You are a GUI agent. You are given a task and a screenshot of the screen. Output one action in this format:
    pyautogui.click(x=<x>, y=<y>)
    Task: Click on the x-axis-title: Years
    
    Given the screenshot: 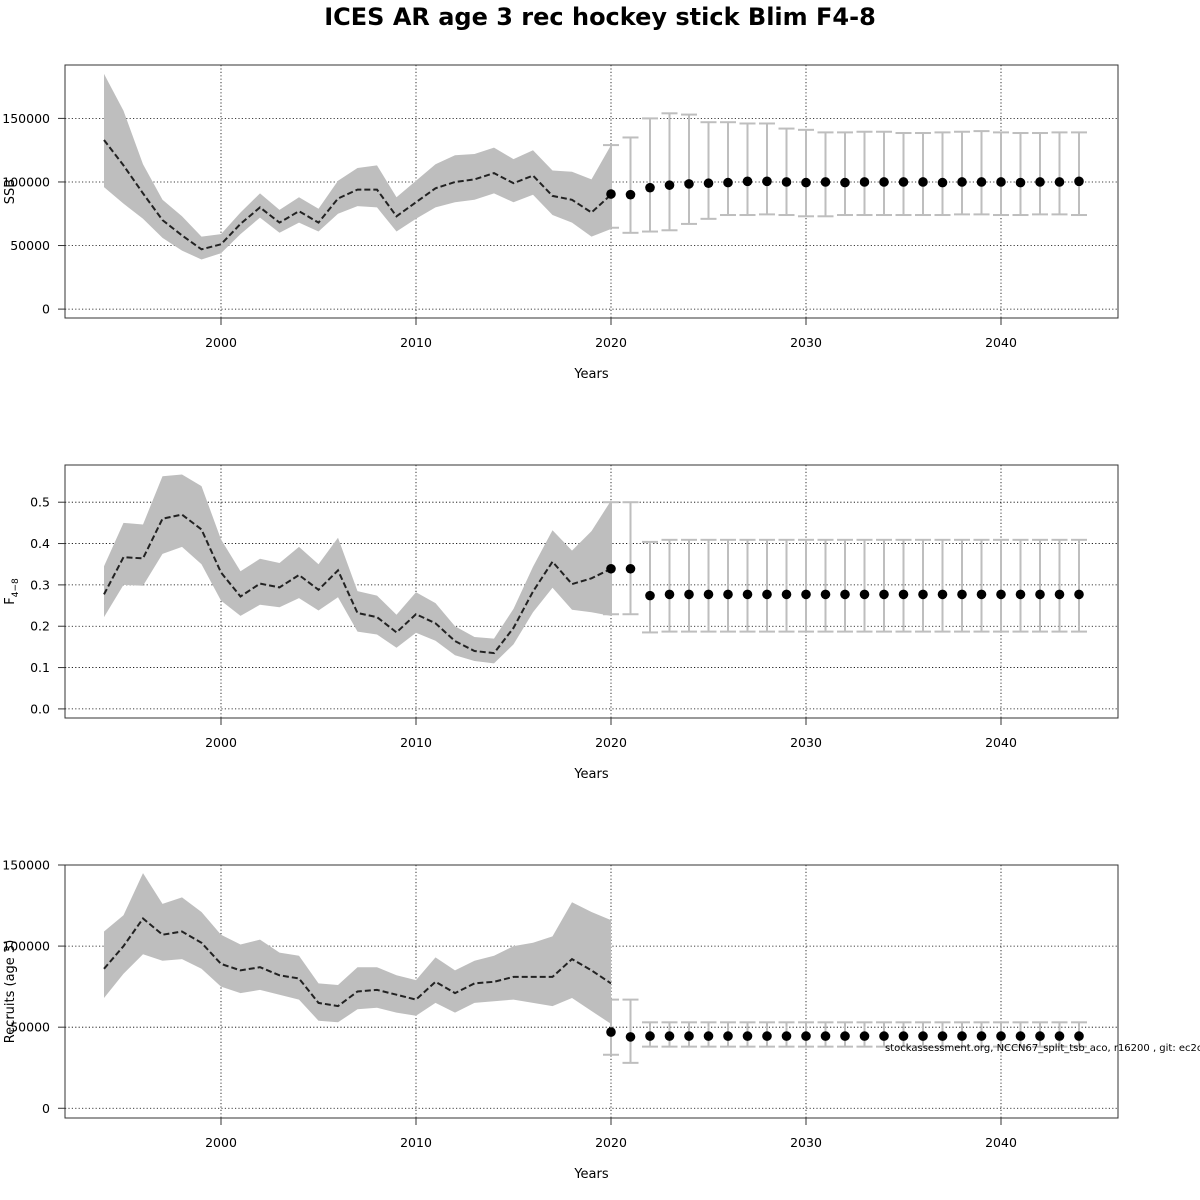 What is the action you would take?
    pyautogui.click(x=591, y=374)
    